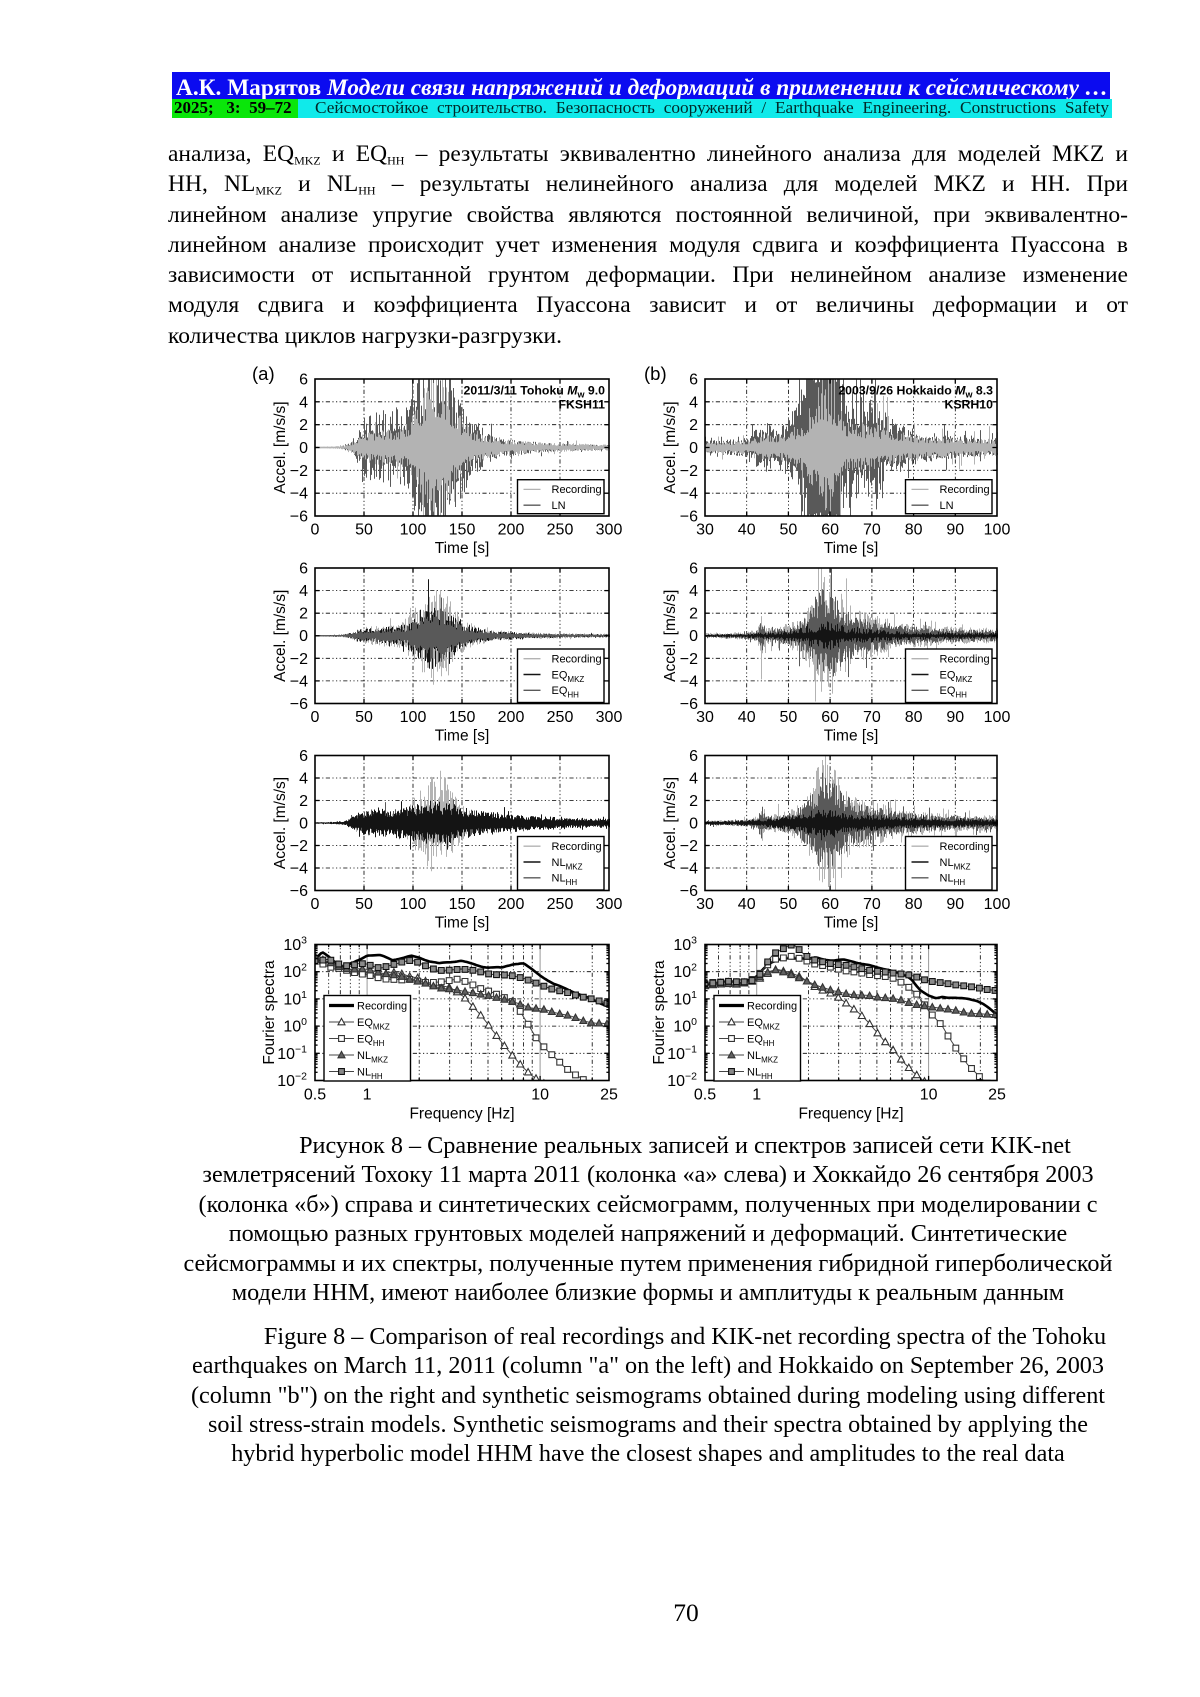  What do you see at coordinates (929, 1095) in the screenshot?
I see `svg-text: 10` at bounding box center [929, 1095].